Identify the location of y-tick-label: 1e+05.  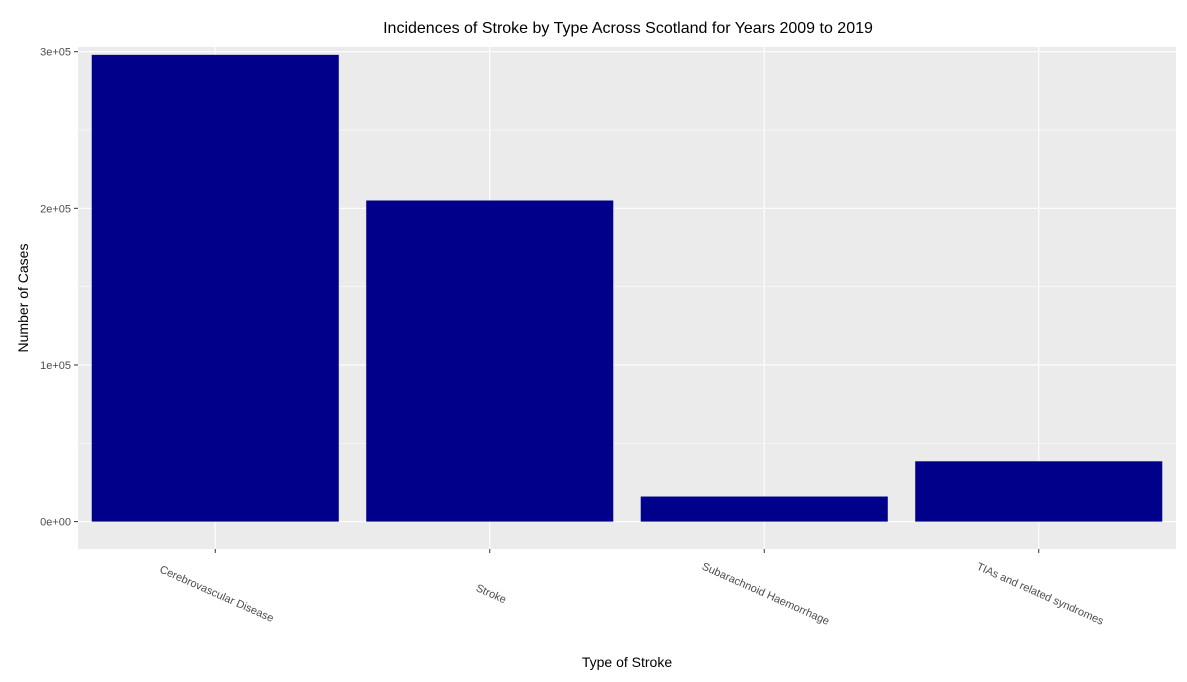
(55, 366).